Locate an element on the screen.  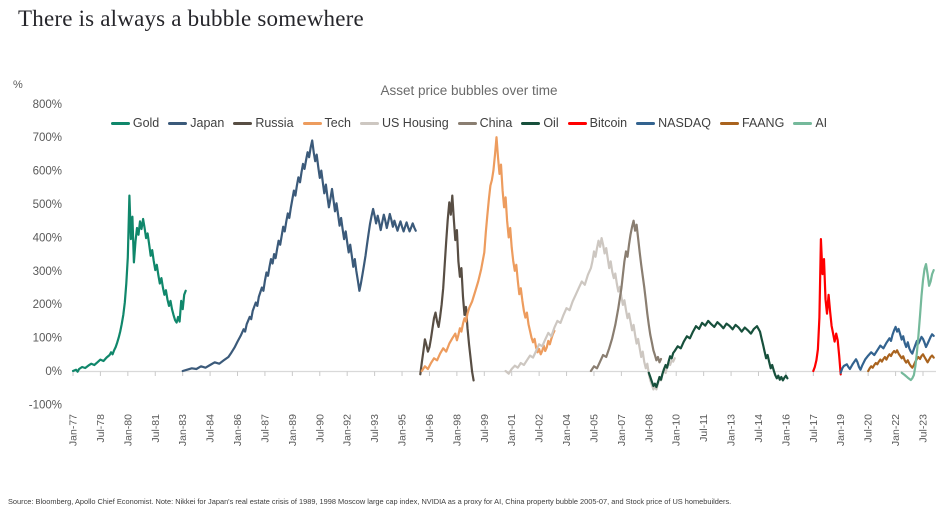
x-axis-tick-label: Jul-08 is located at coordinates (649, 428).